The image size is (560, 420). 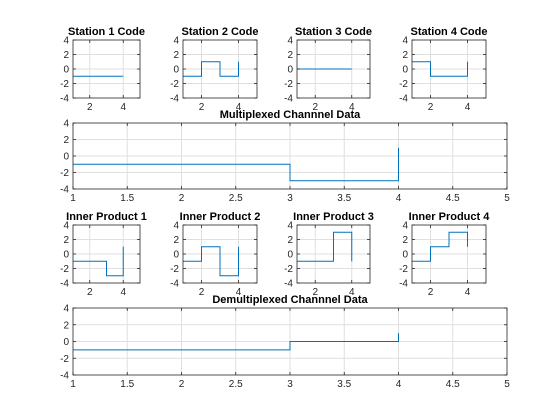 I want to click on subplot-title: Inner Product 3, so click(x=333, y=217).